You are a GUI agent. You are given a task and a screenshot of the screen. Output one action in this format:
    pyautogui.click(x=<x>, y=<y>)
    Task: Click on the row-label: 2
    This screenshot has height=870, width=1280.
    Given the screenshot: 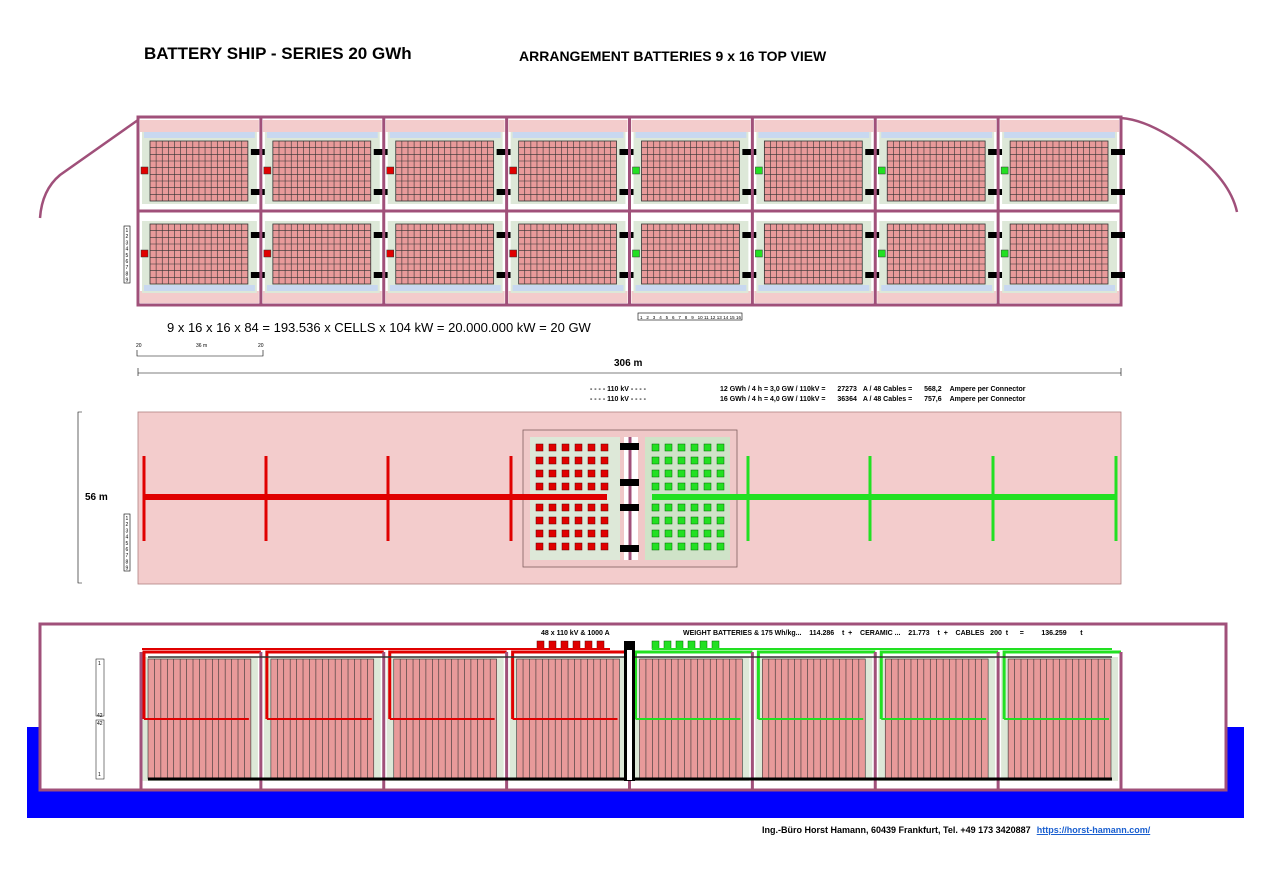 What is the action you would take?
    pyautogui.click(x=127, y=237)
    